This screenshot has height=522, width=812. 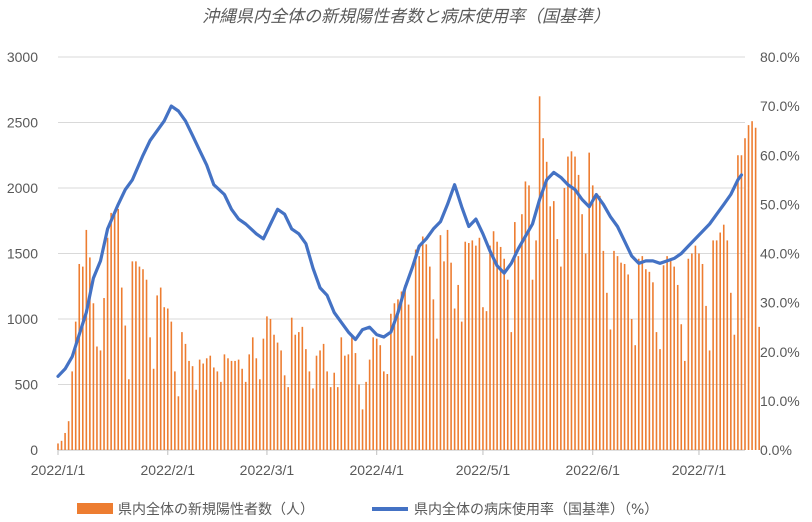 What do you see at coordinates (536, 509) in the screenshot?
I see `legend-line-label: 県内全体の病床使用率（国基準）（%）` at bounding box center [536, 509].